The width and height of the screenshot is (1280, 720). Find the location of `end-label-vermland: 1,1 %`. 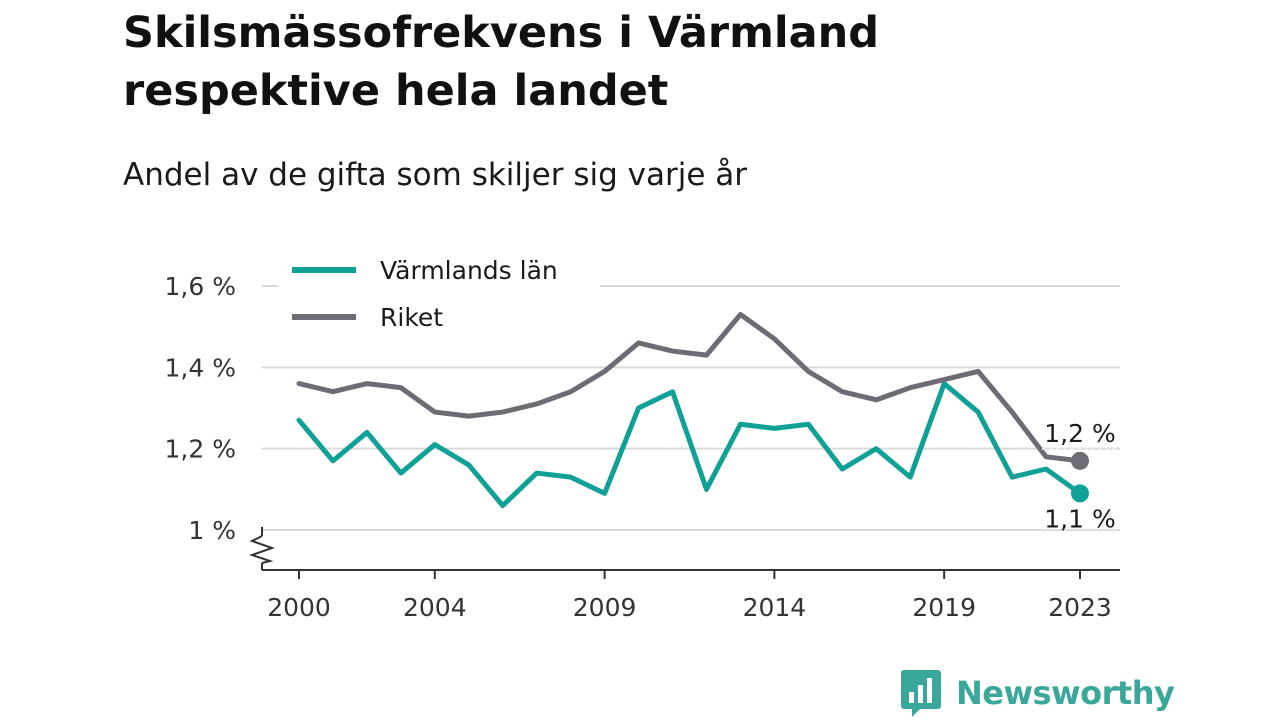

end-label-vermland: 1,1 % is located at coordinates (1079, 518).